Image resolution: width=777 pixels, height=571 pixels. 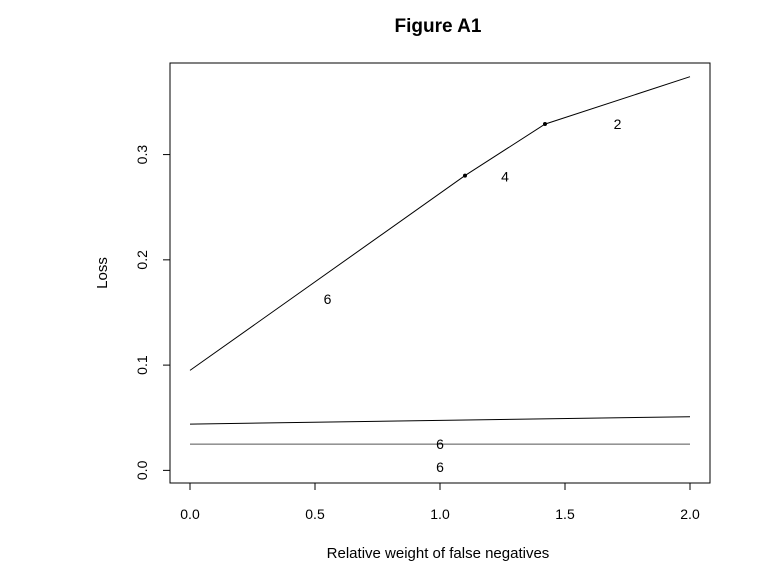 What do you see at coordinates (440, 514) in the screenshot?
I see `x-tick-label: 1.0` at bounding box center [440, 514].